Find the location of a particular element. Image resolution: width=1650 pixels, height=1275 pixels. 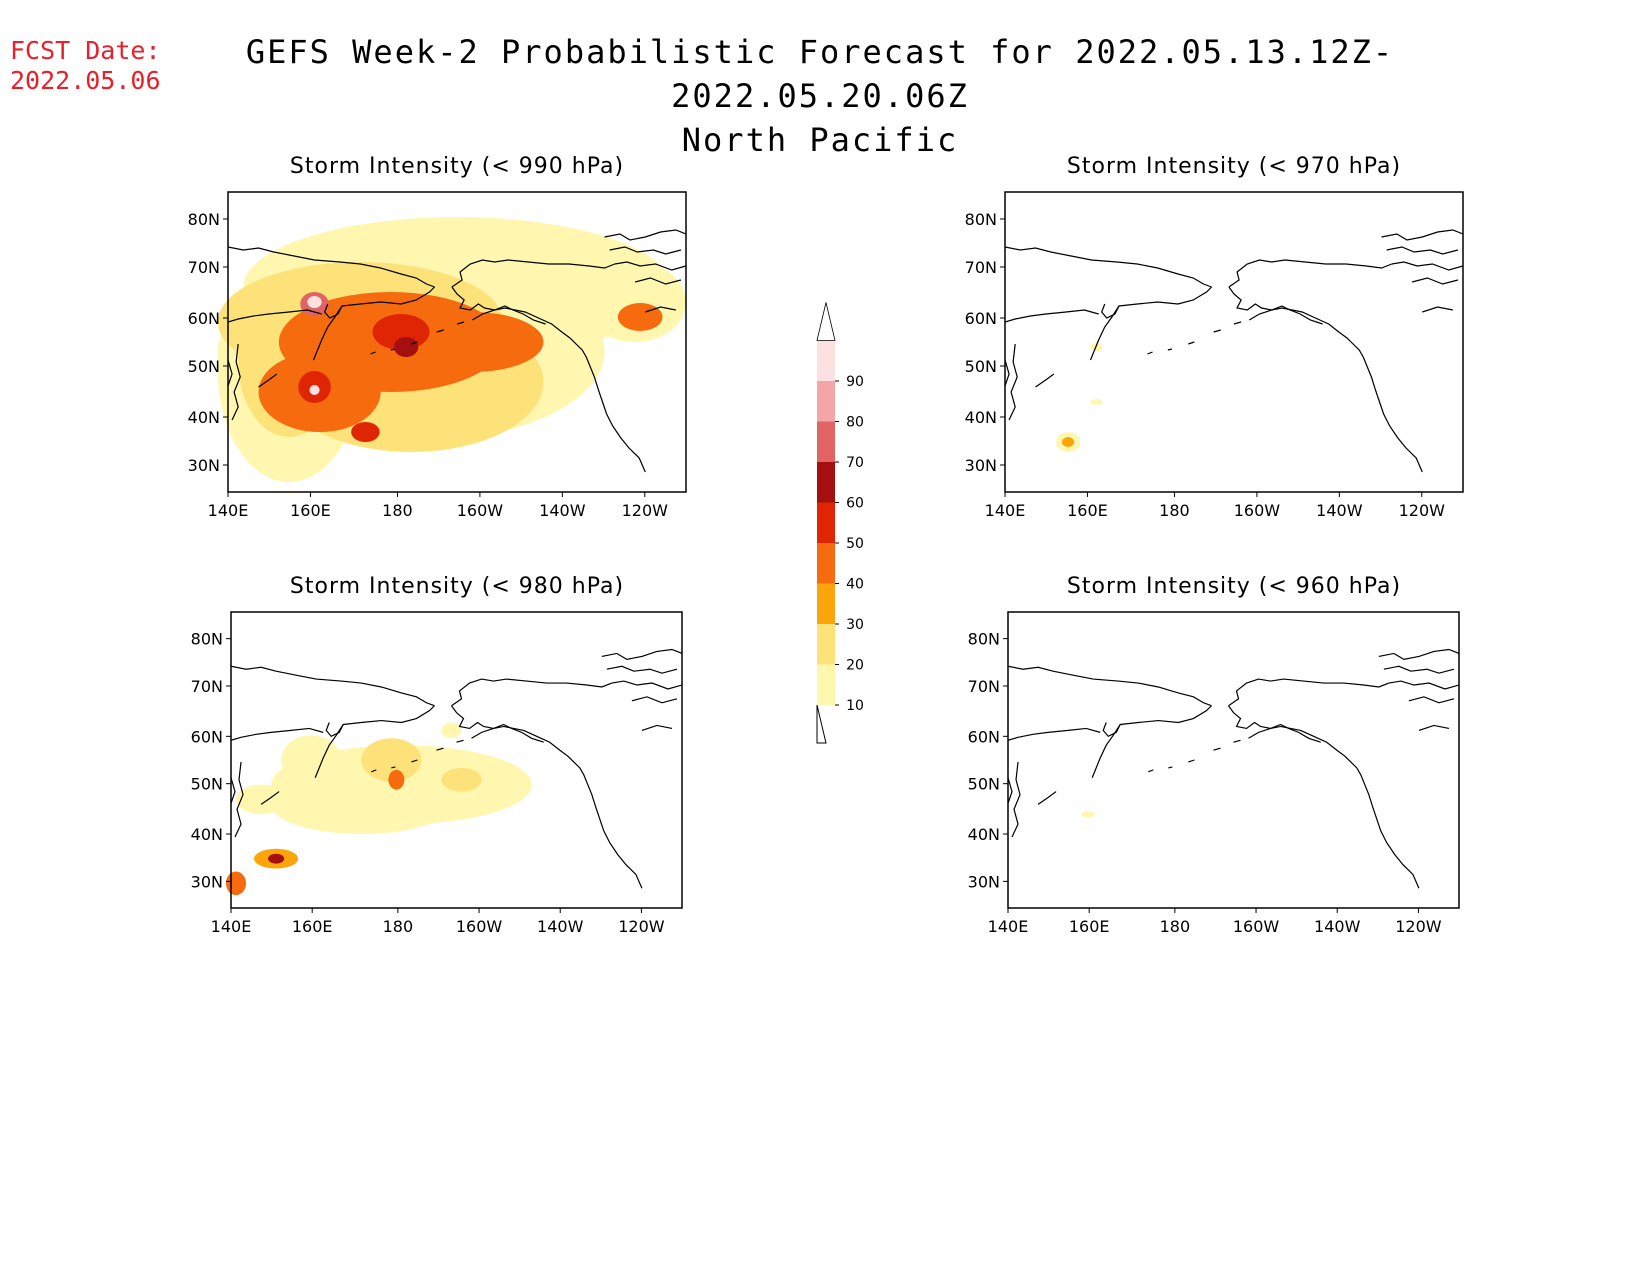

panel-title: Storm Intensity (< 990 hPa) is located at coordinates (457, 166).